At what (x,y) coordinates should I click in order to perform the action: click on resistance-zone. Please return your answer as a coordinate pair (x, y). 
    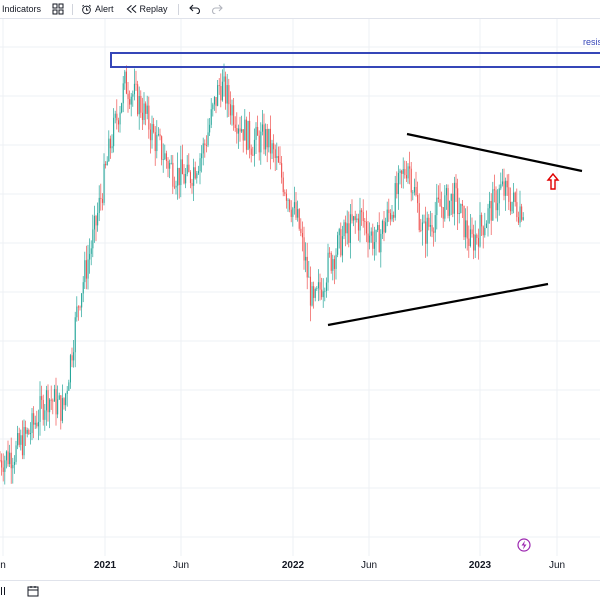
    Looking at the image, I should click on (355, 60).